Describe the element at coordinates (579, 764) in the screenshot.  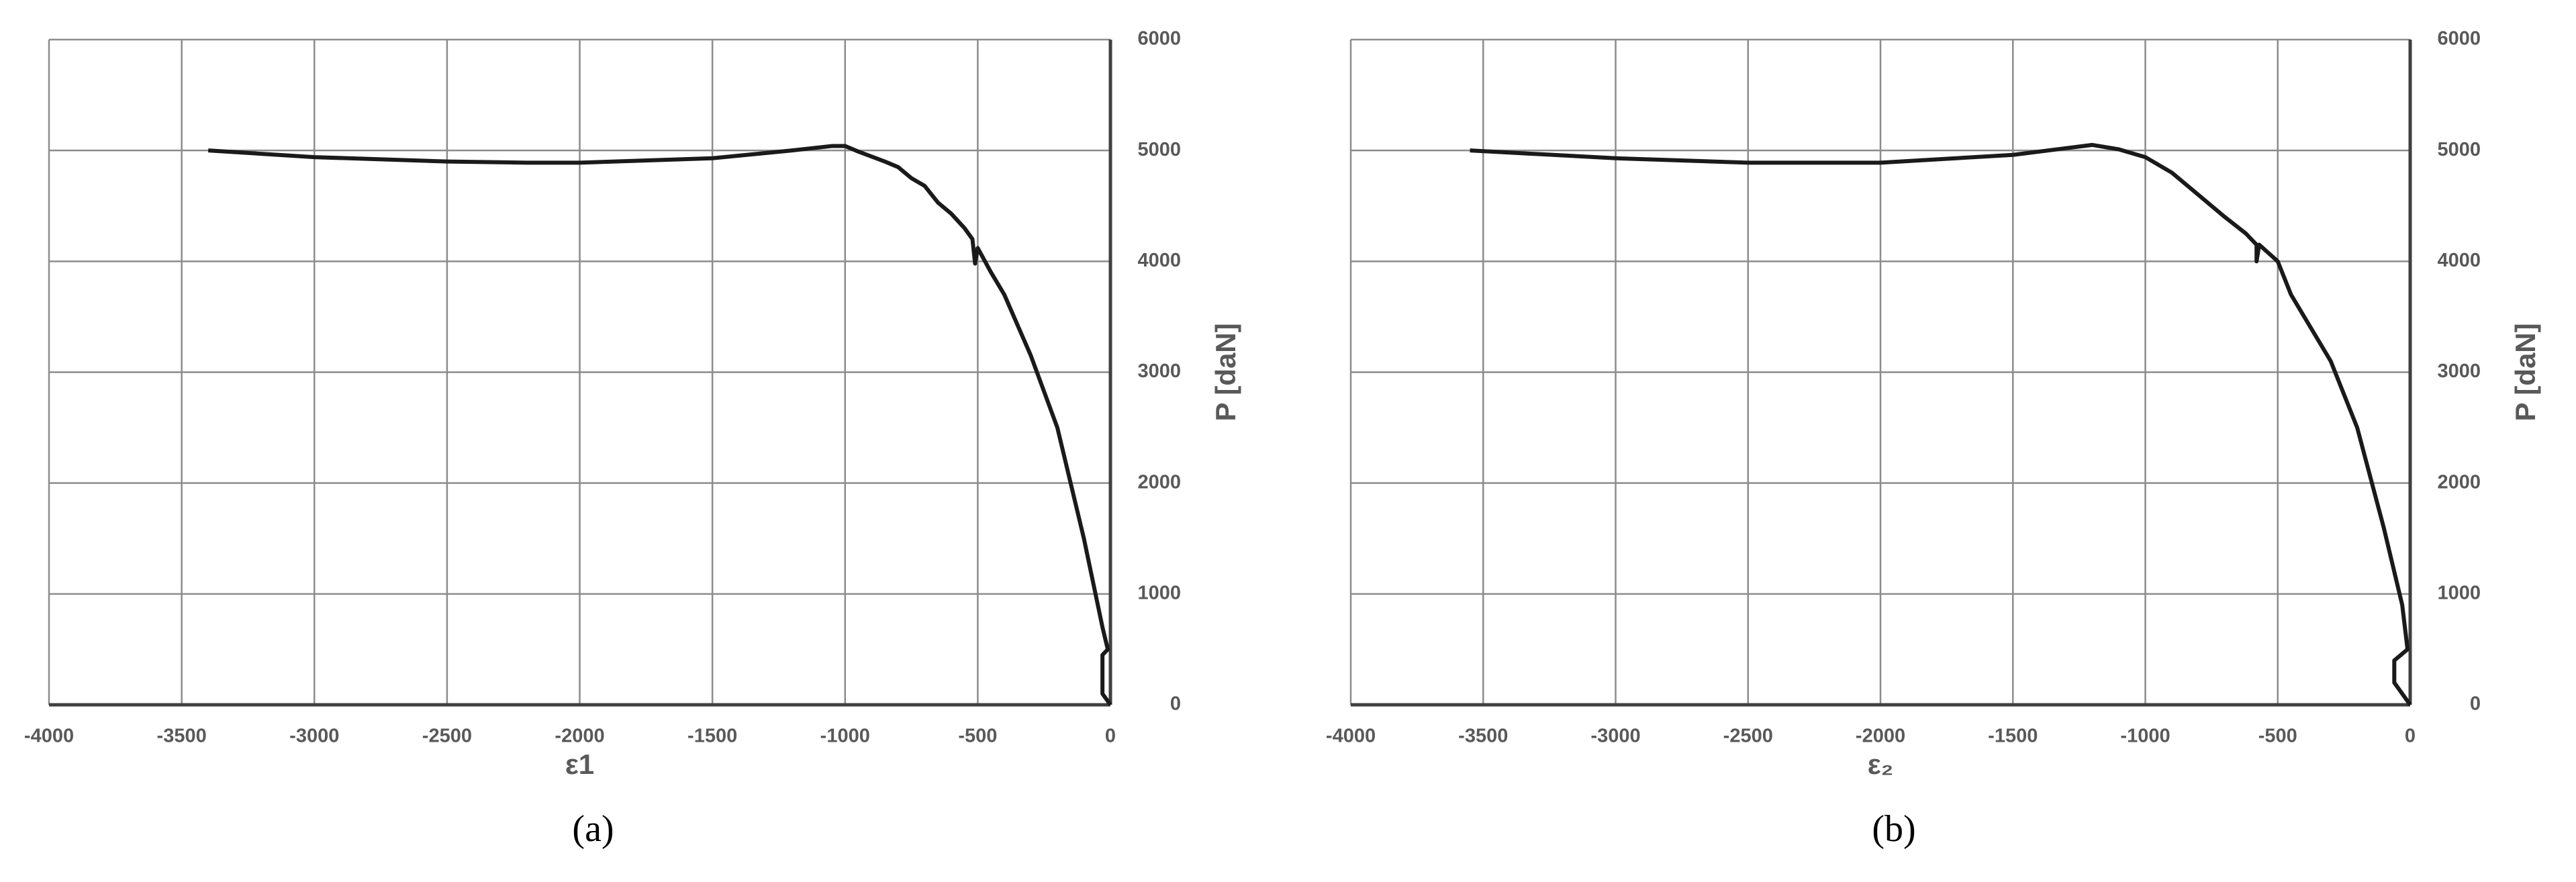
I see `x-axis-title: ε1` at that location.